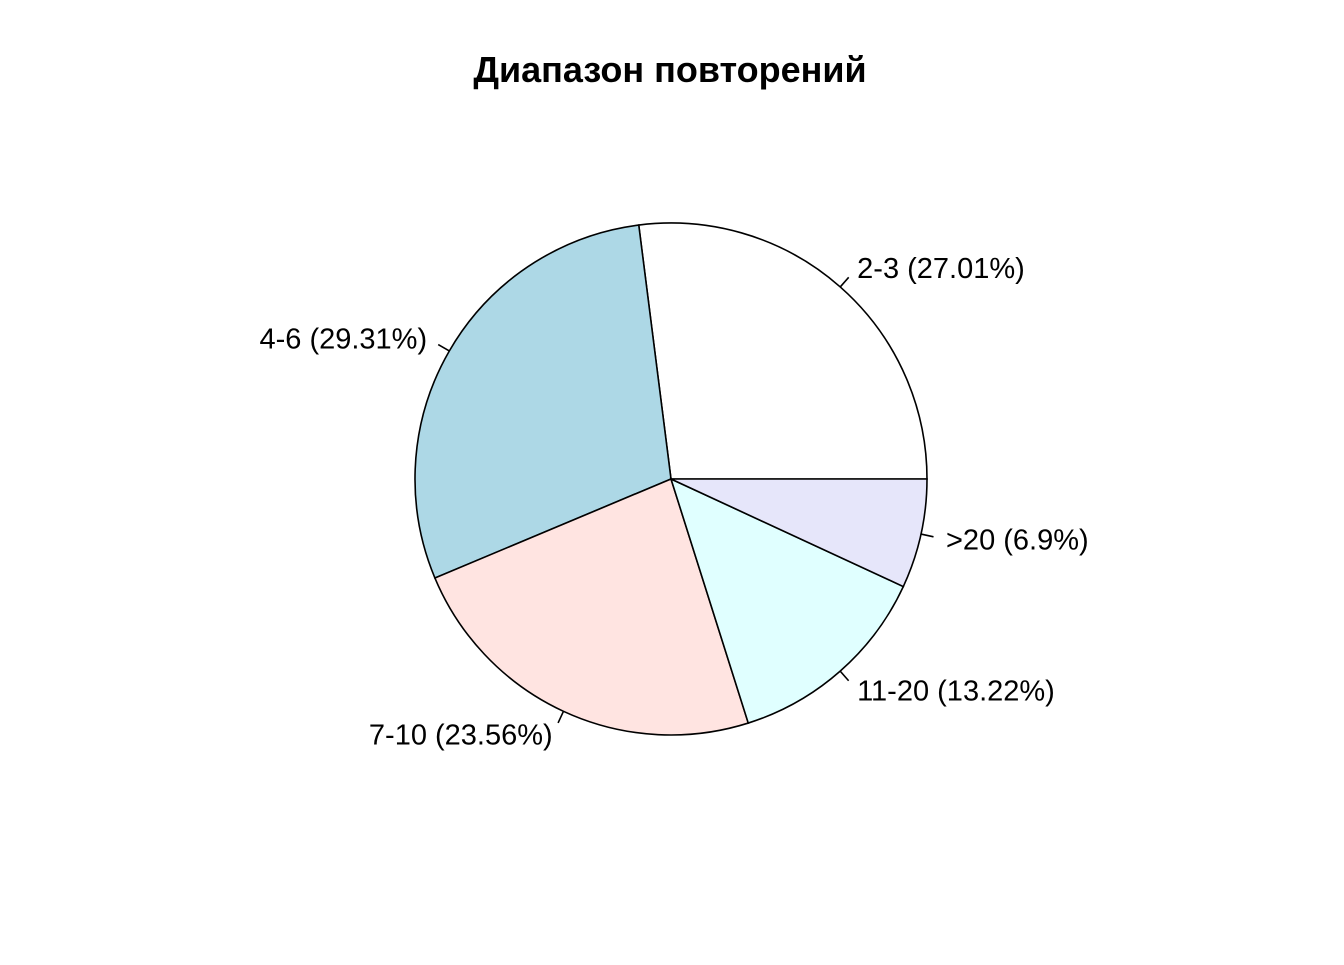  Describe the element at coordinates (941, 269) in the screenshot. I see `slice-label: 2-3 (27.01%)` at that location.